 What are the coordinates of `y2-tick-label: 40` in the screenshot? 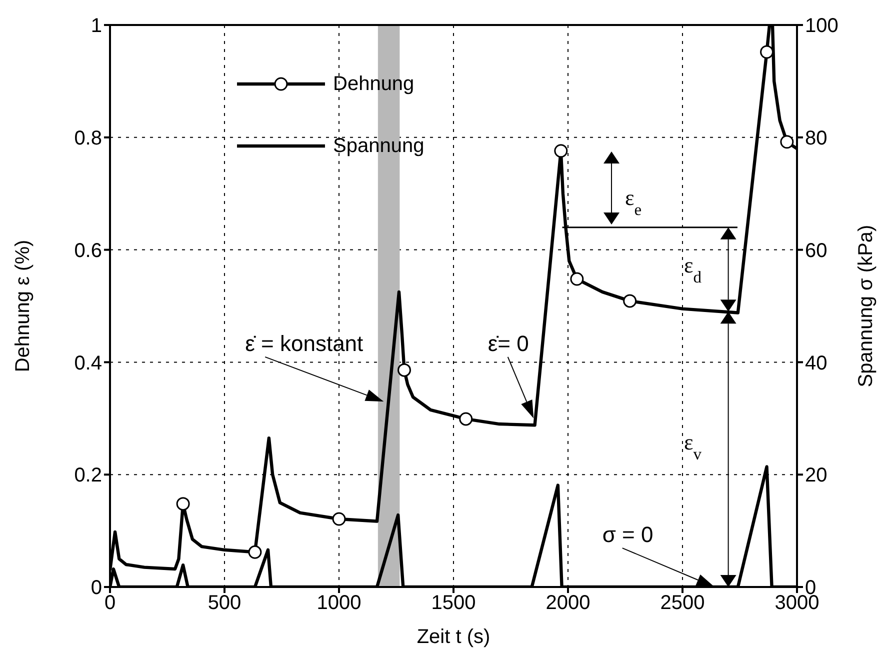 It's located at (816, 363).